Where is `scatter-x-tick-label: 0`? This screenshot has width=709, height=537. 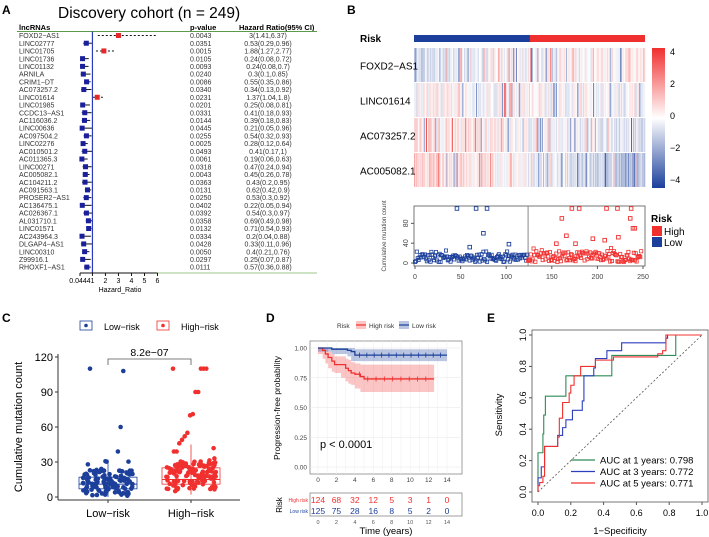
scatter-x-tick-label: 0 is located at coordinates (415, 277).